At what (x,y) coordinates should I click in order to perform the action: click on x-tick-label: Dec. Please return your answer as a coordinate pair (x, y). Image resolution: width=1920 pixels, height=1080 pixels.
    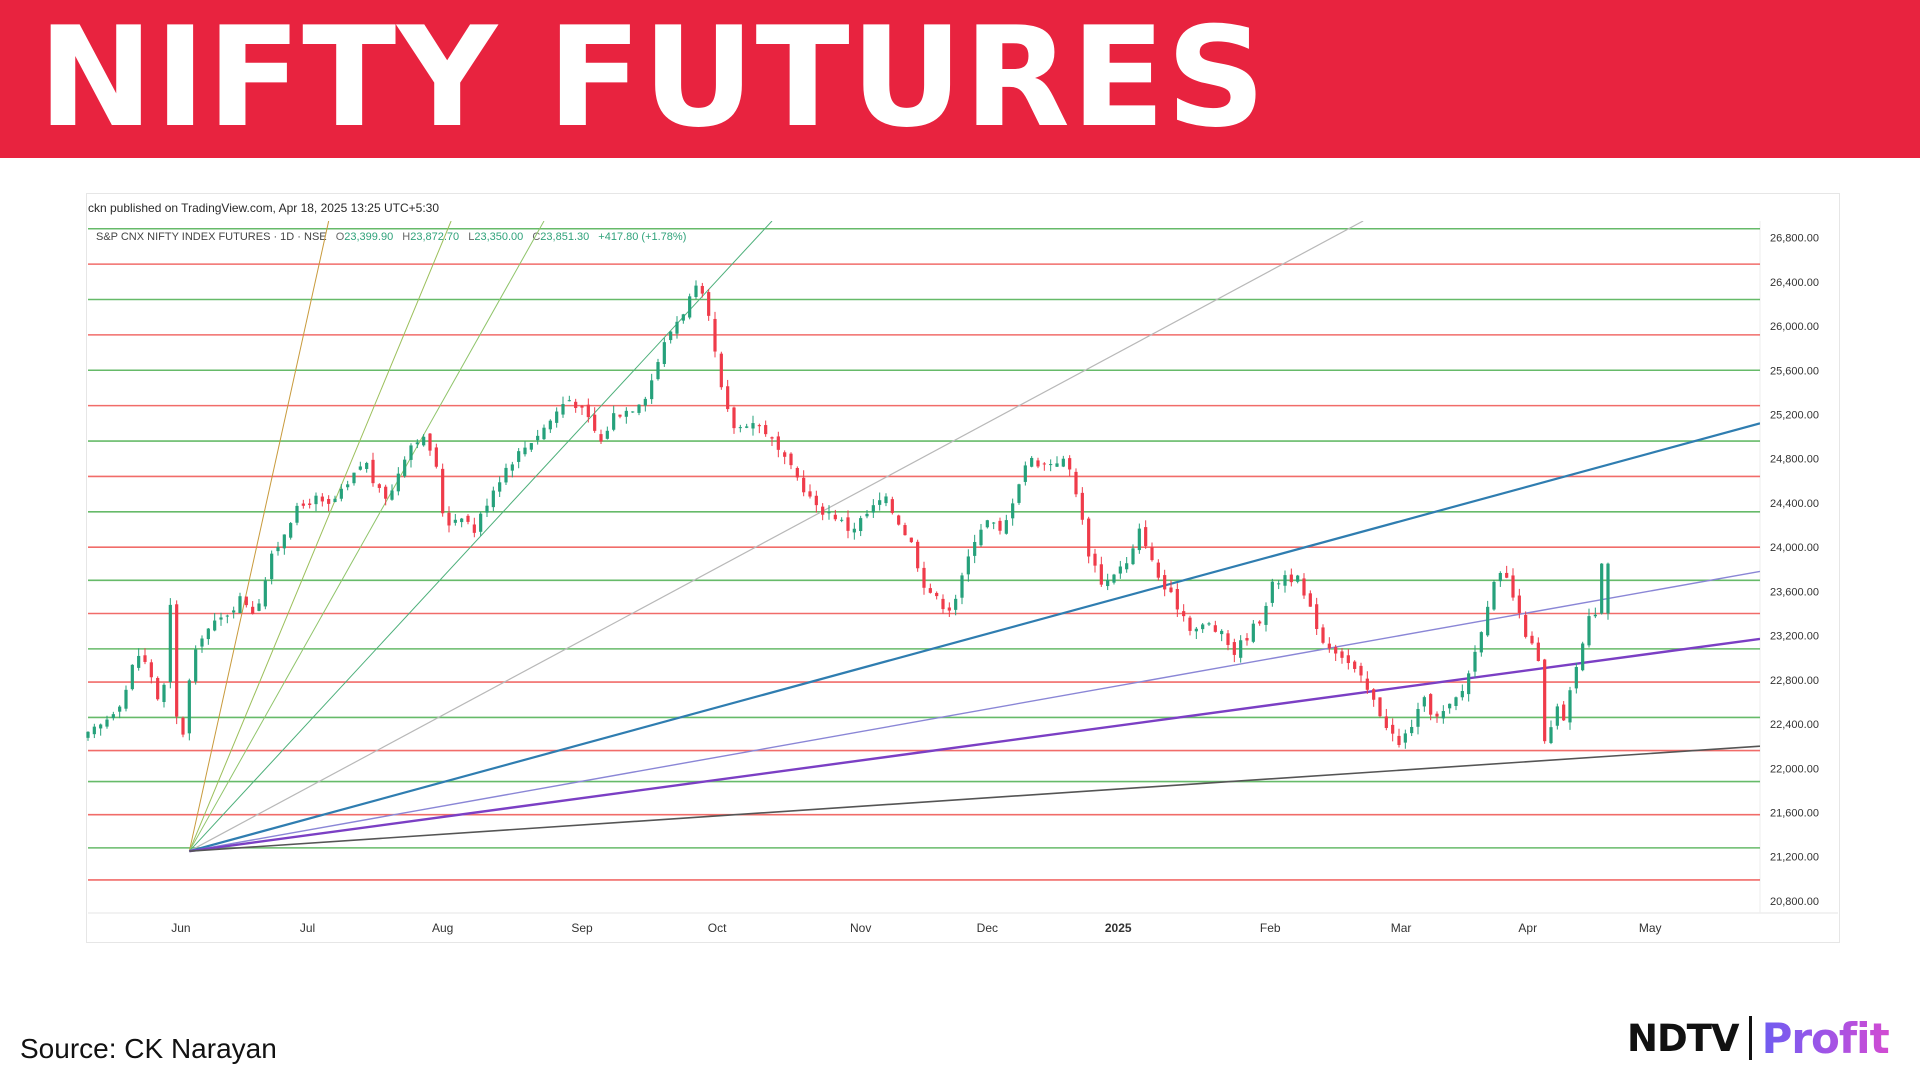
    Looking at the image, I should click on (987, 928).